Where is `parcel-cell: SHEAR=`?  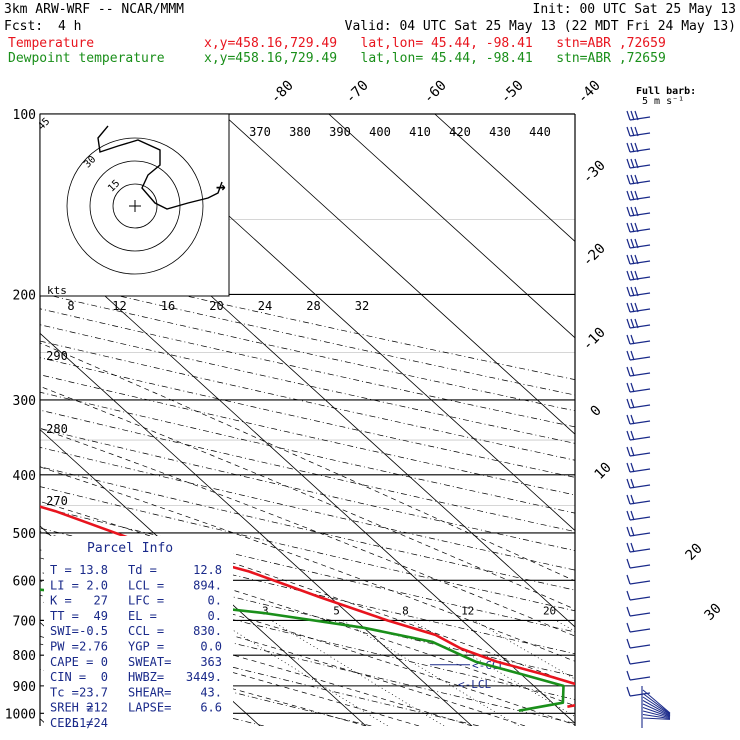
parcel-cell: SHEAR= is located at coordinates (149, 692).